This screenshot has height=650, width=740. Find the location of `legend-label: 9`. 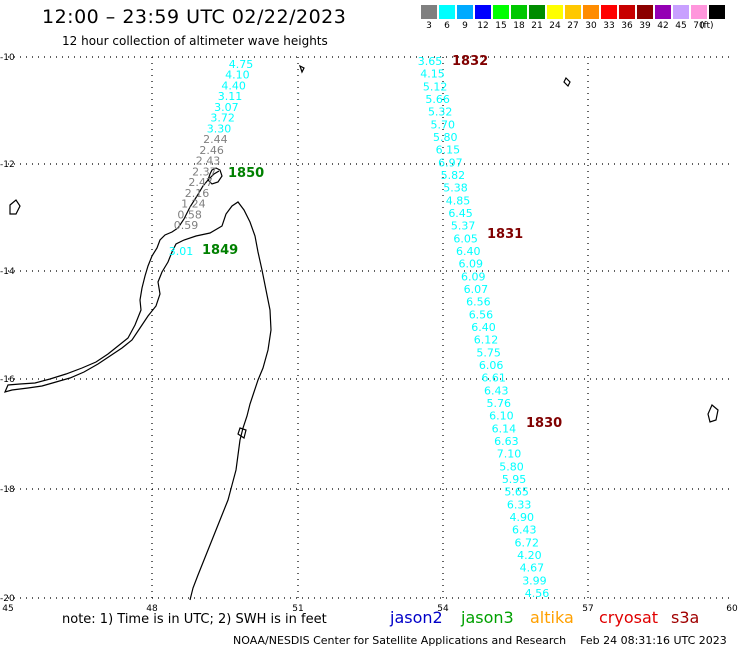

legend-label: 9 is located at coordinates (465, 26).